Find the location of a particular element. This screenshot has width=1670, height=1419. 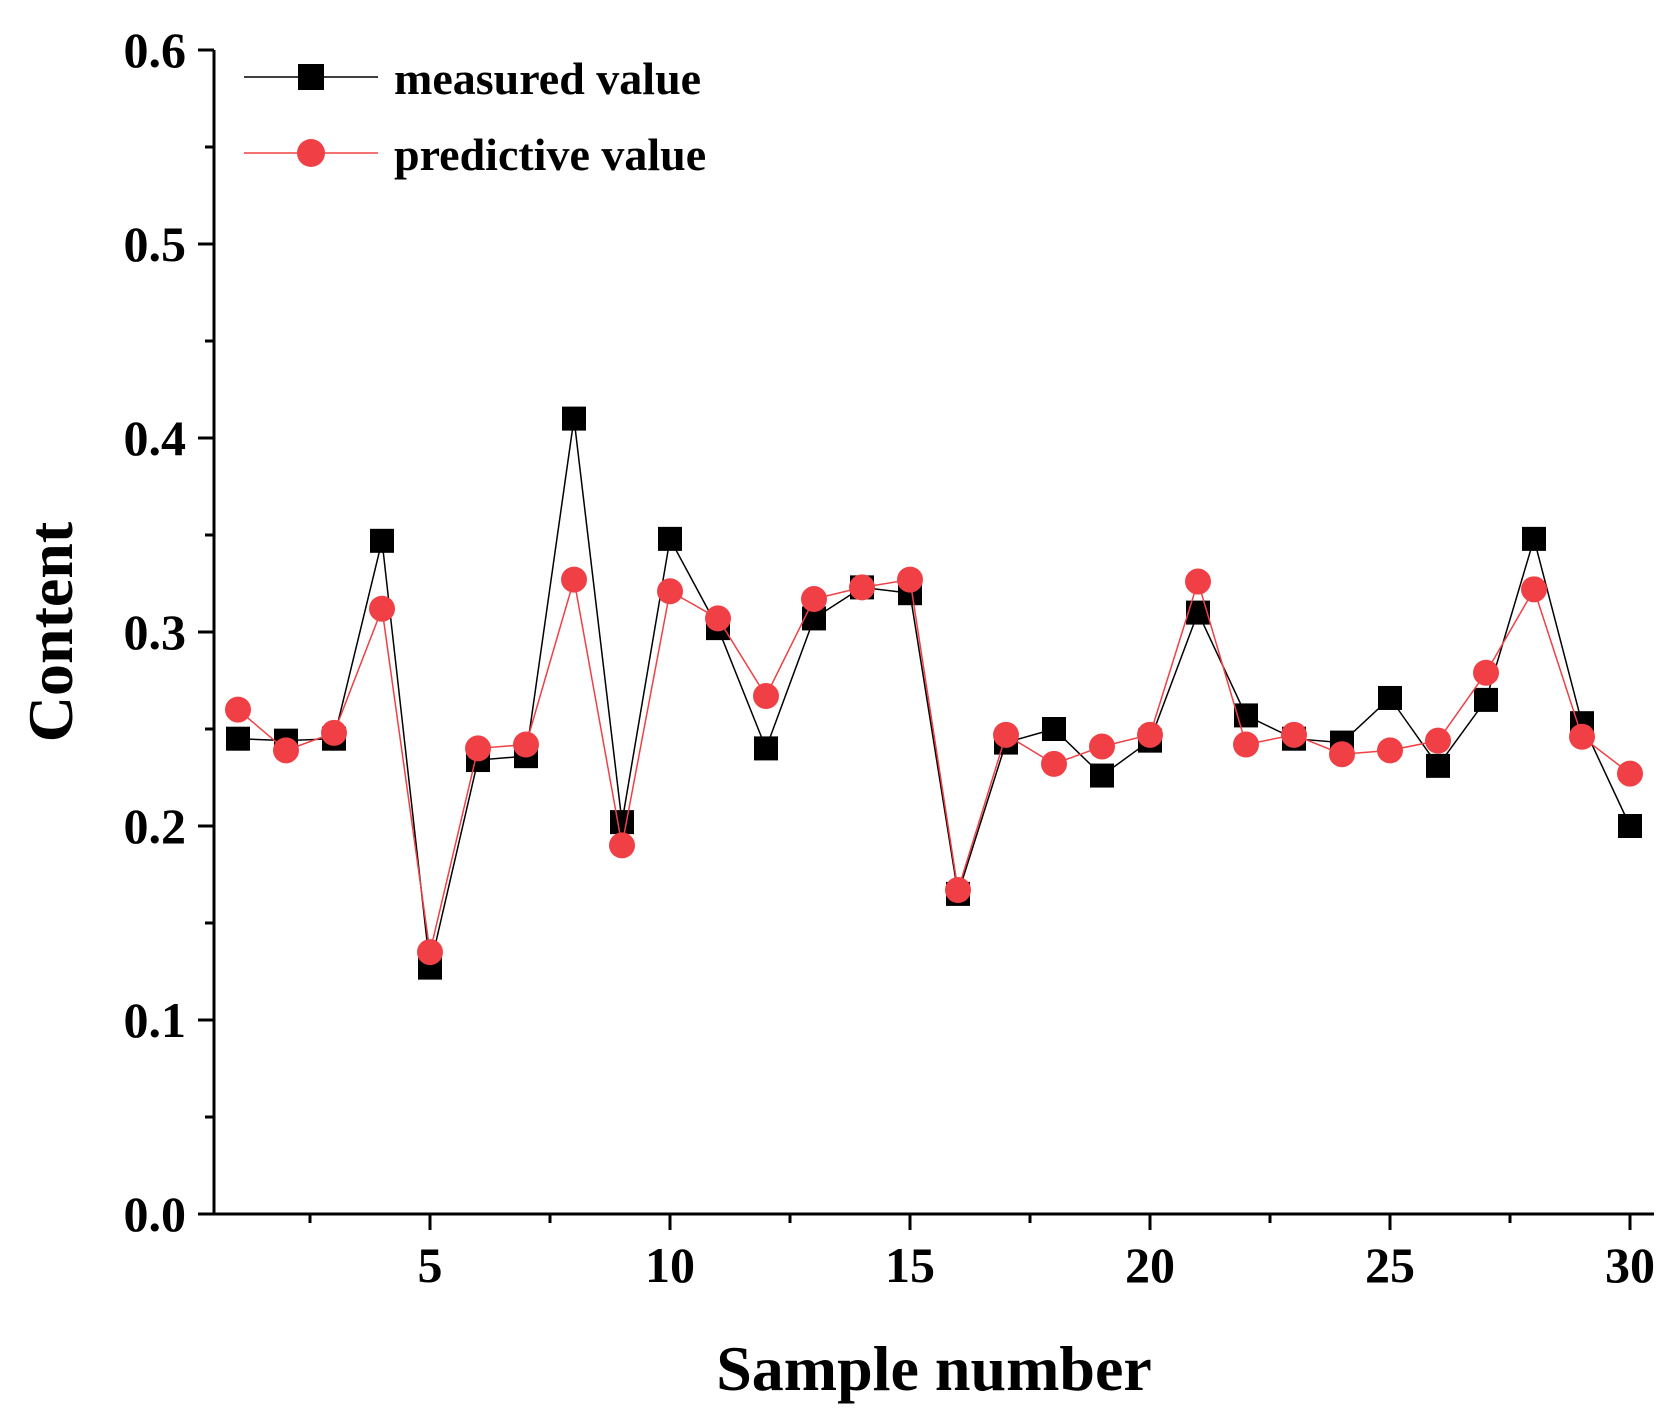

legend-label-predictive: predictive value is located at coordinates (550, 154).